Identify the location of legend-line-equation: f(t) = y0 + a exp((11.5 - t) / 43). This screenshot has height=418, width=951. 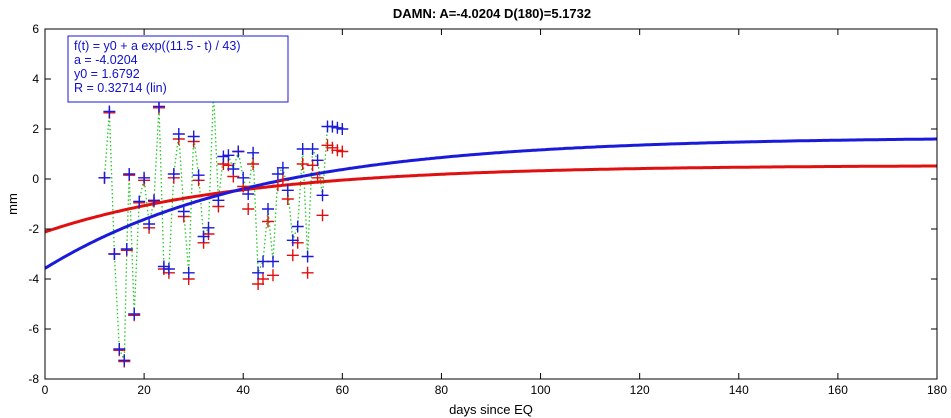
(157, 46).